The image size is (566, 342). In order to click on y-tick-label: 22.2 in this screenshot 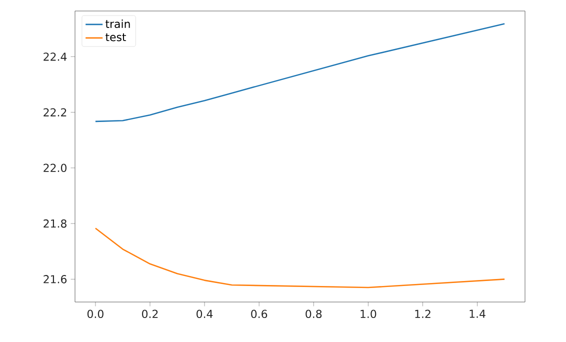, I will do `click(55, 112)`.